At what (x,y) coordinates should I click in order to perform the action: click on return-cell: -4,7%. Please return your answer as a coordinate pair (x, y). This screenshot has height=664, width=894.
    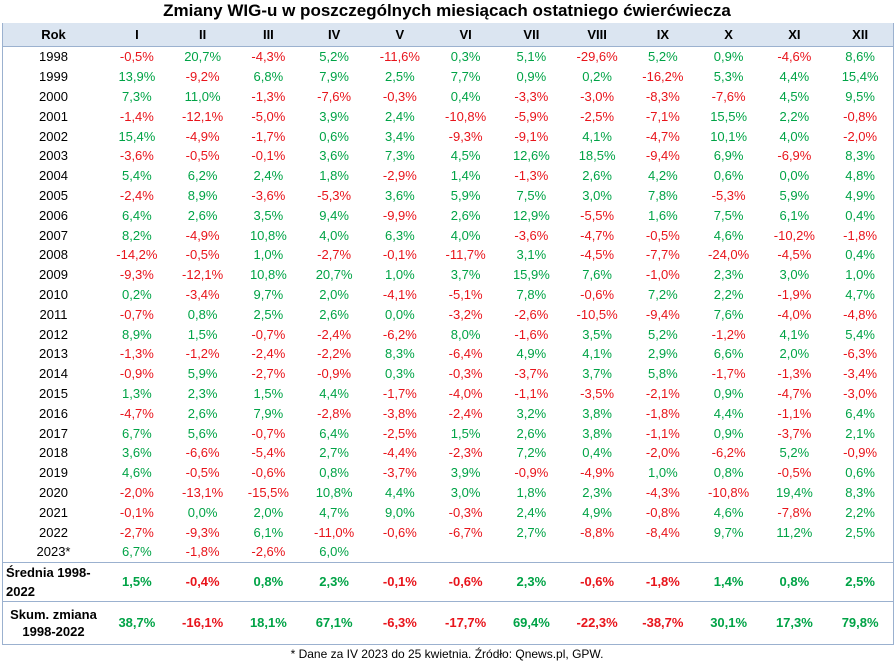
    Looking at the image, I should click on (662, 136).